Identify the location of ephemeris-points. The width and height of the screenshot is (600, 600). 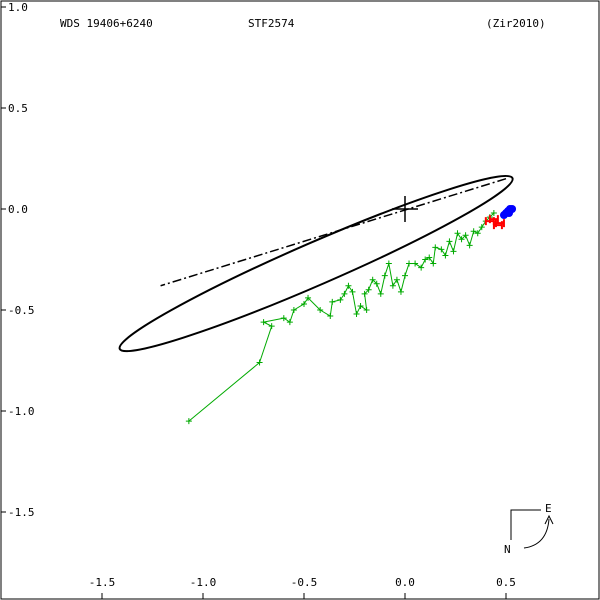
(508, 212).